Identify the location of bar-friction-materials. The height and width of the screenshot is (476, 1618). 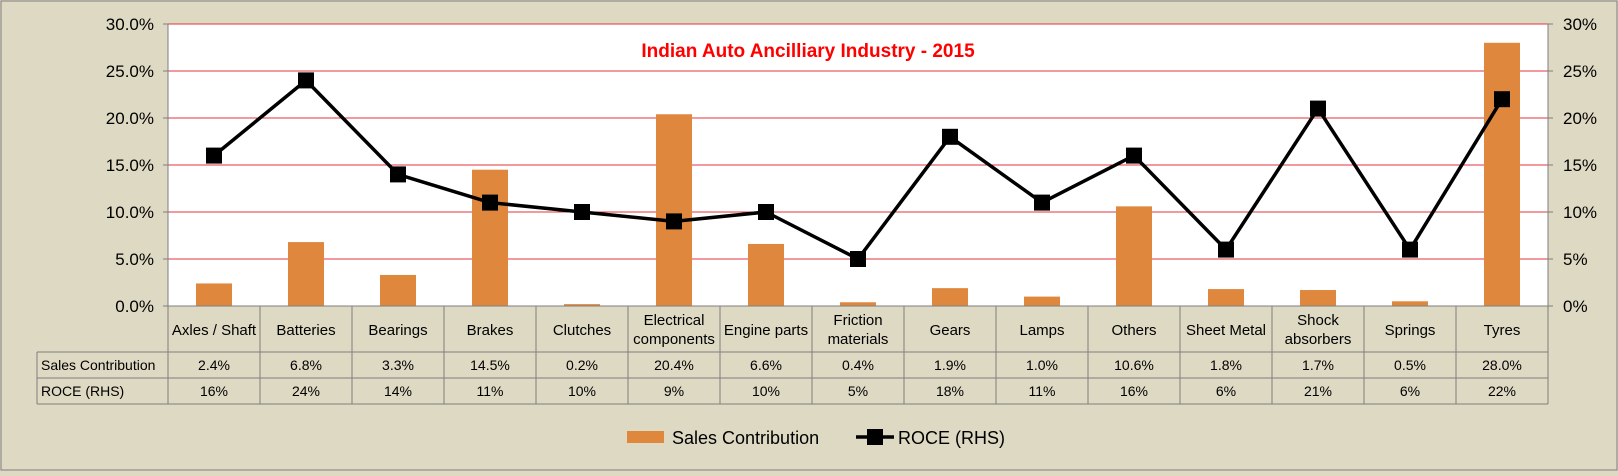
(858, 304).